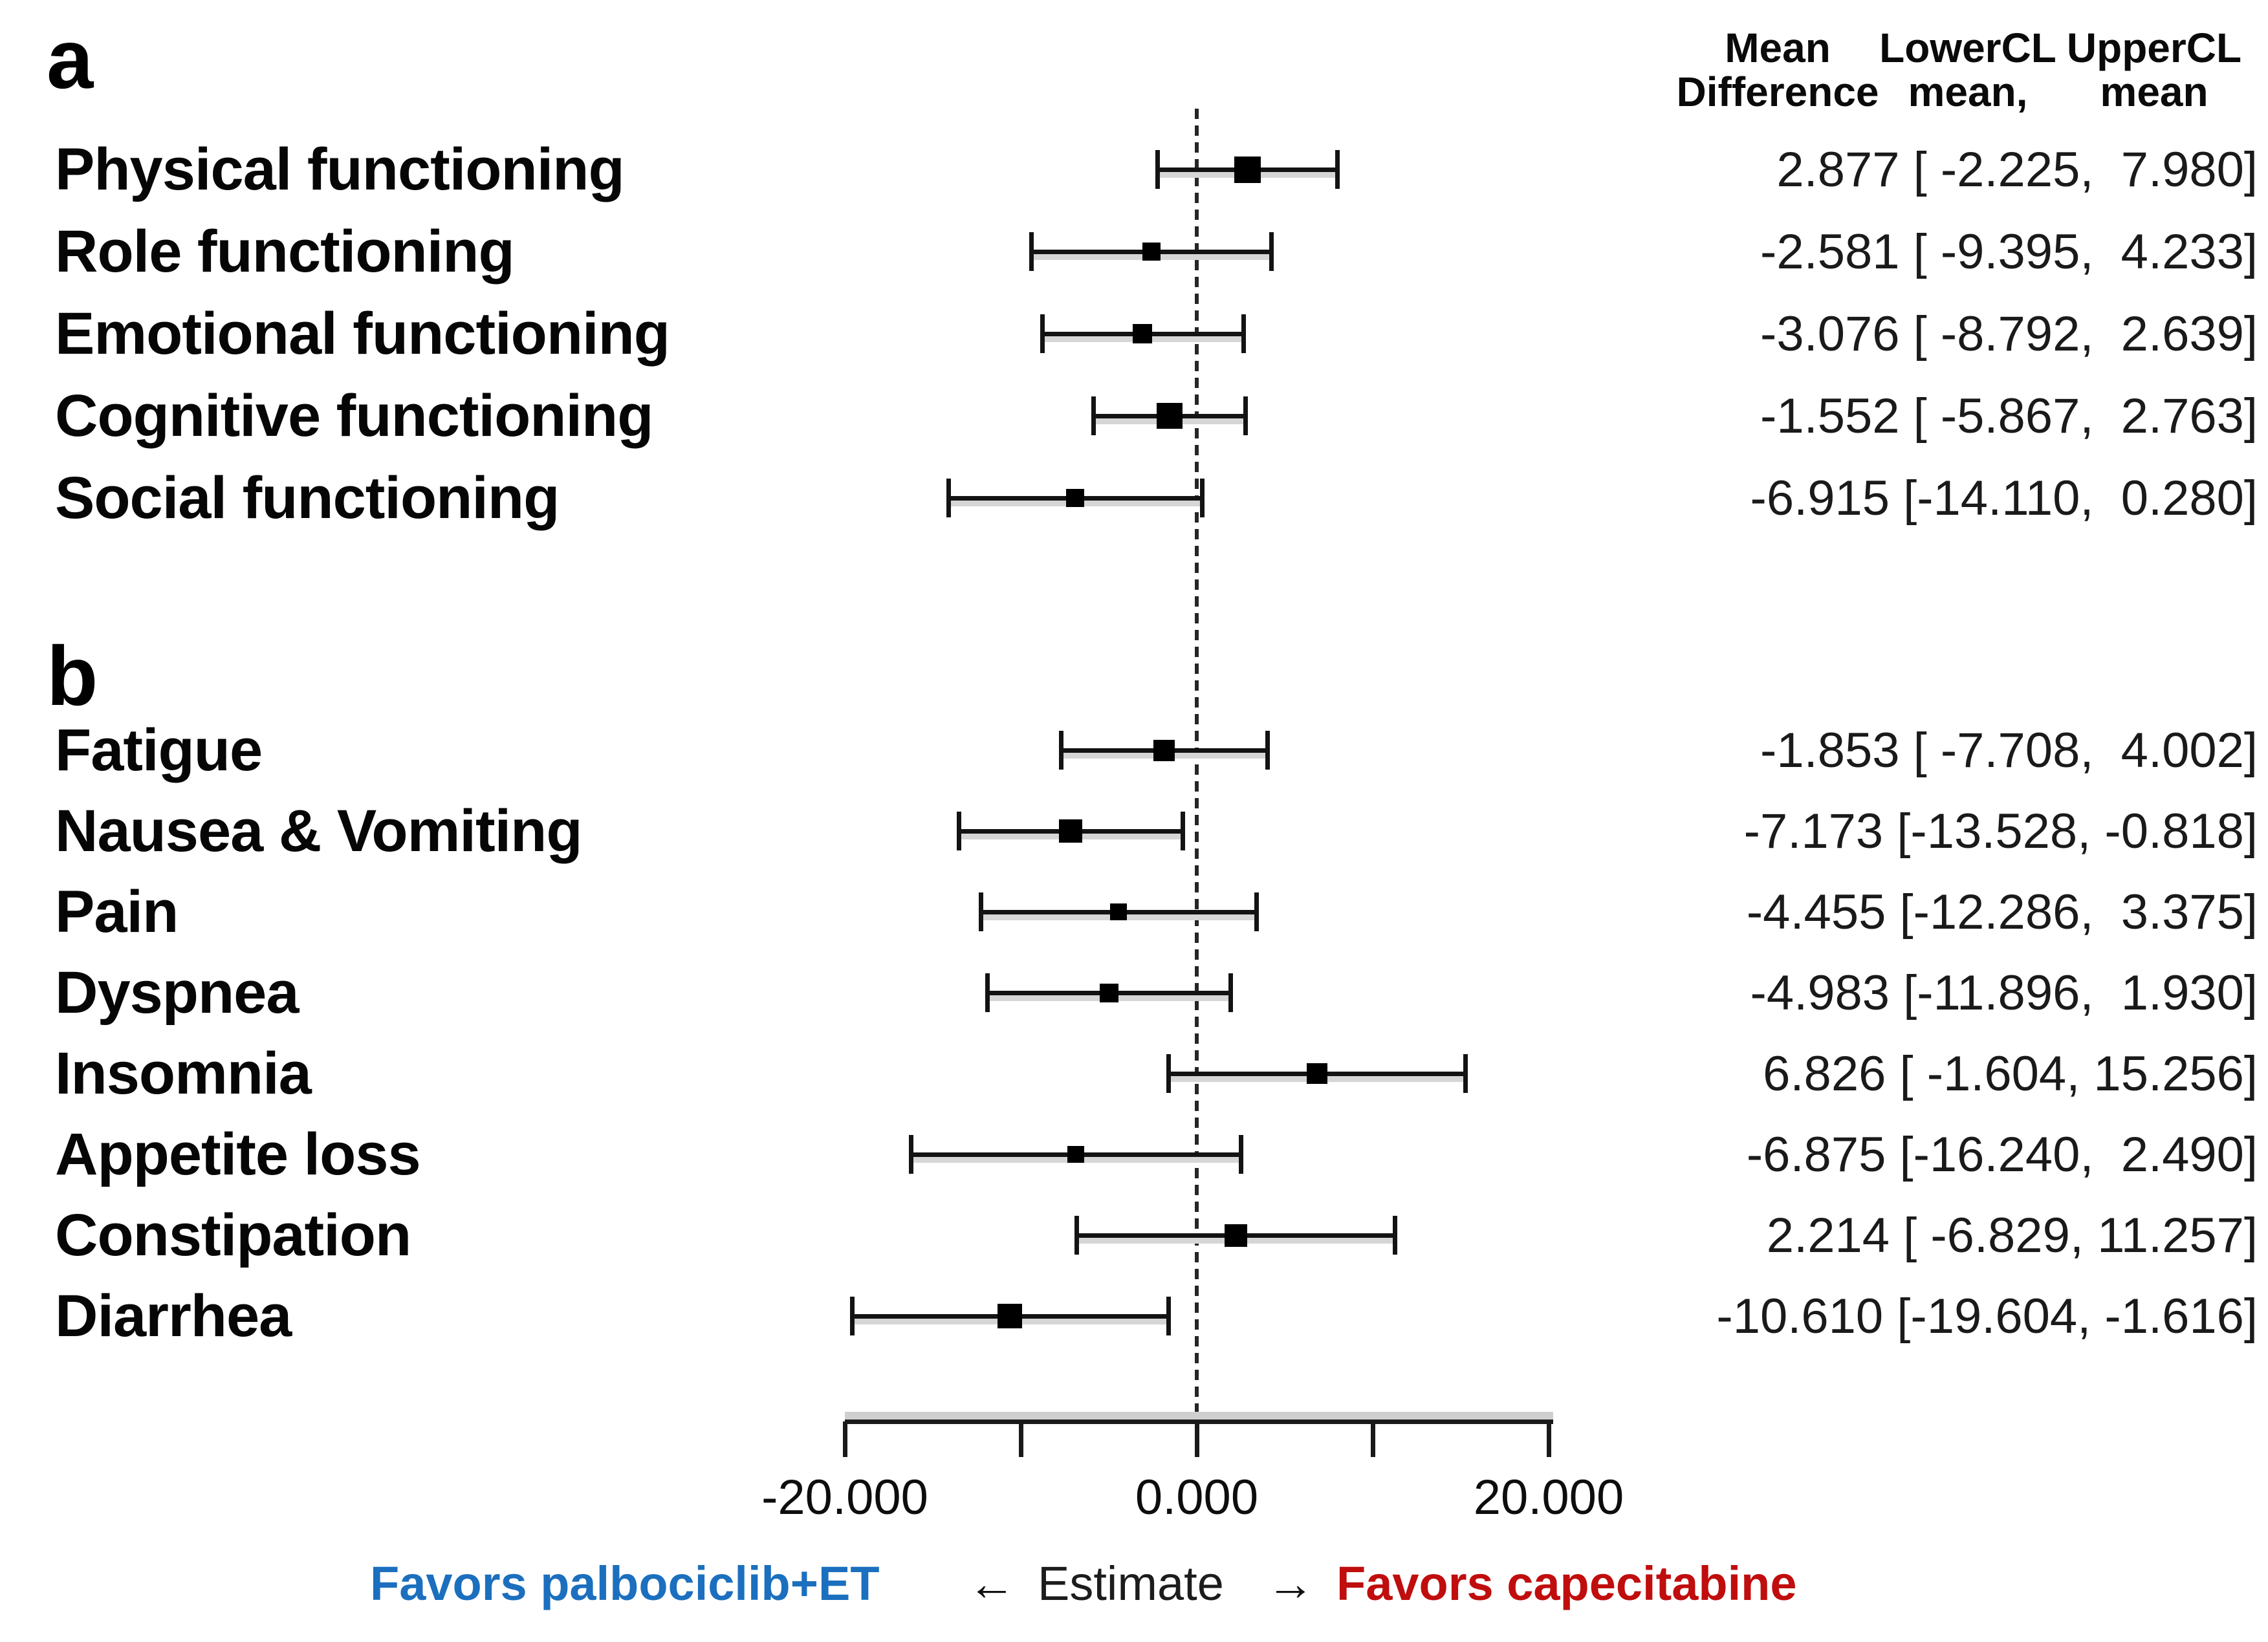 Image resolution: width=2268 pixels, height=1642 pixels. I want to click on x-axis-tick-label: 0.000, so click(1197, 1497).